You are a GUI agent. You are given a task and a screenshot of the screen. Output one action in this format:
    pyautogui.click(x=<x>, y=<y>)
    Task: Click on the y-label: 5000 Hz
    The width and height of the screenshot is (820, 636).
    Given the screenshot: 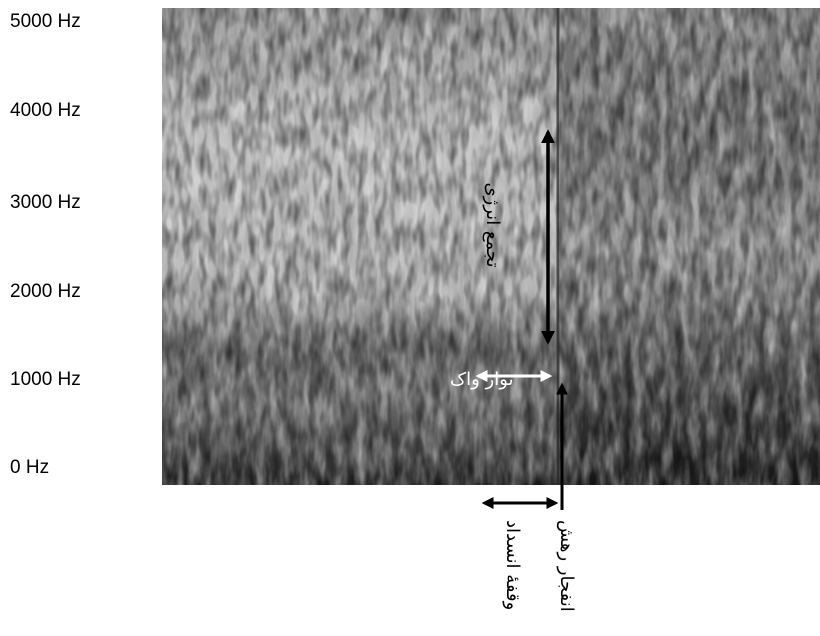 What is the action you would take?
    pyautogui.click(x=45, y=21)
    